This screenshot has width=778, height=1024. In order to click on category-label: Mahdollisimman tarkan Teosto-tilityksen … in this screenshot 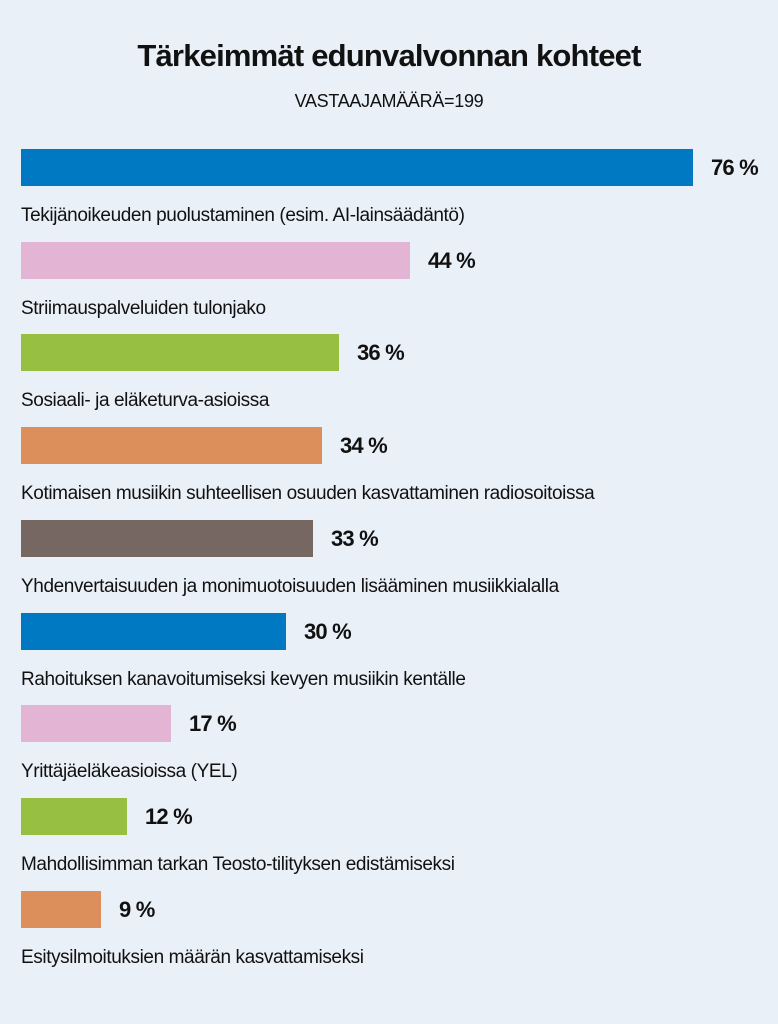, I will do `click(238, 864)`.